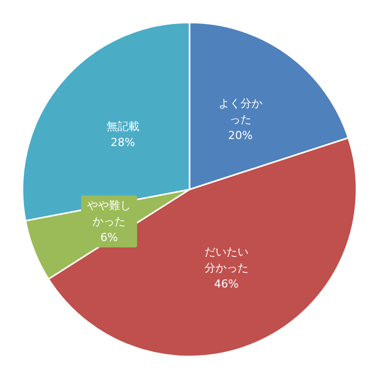  What do you see at coordinates (240, 135) in the screenshot?
I see `data-label: 20%` at bounding box center [240, 135].